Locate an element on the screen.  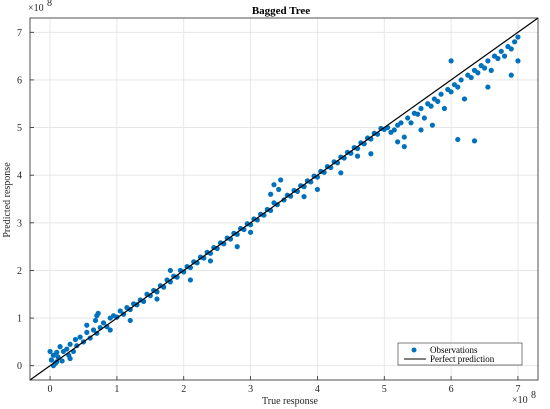
y-tick-label: 2 is located at coordinates (19, 271).